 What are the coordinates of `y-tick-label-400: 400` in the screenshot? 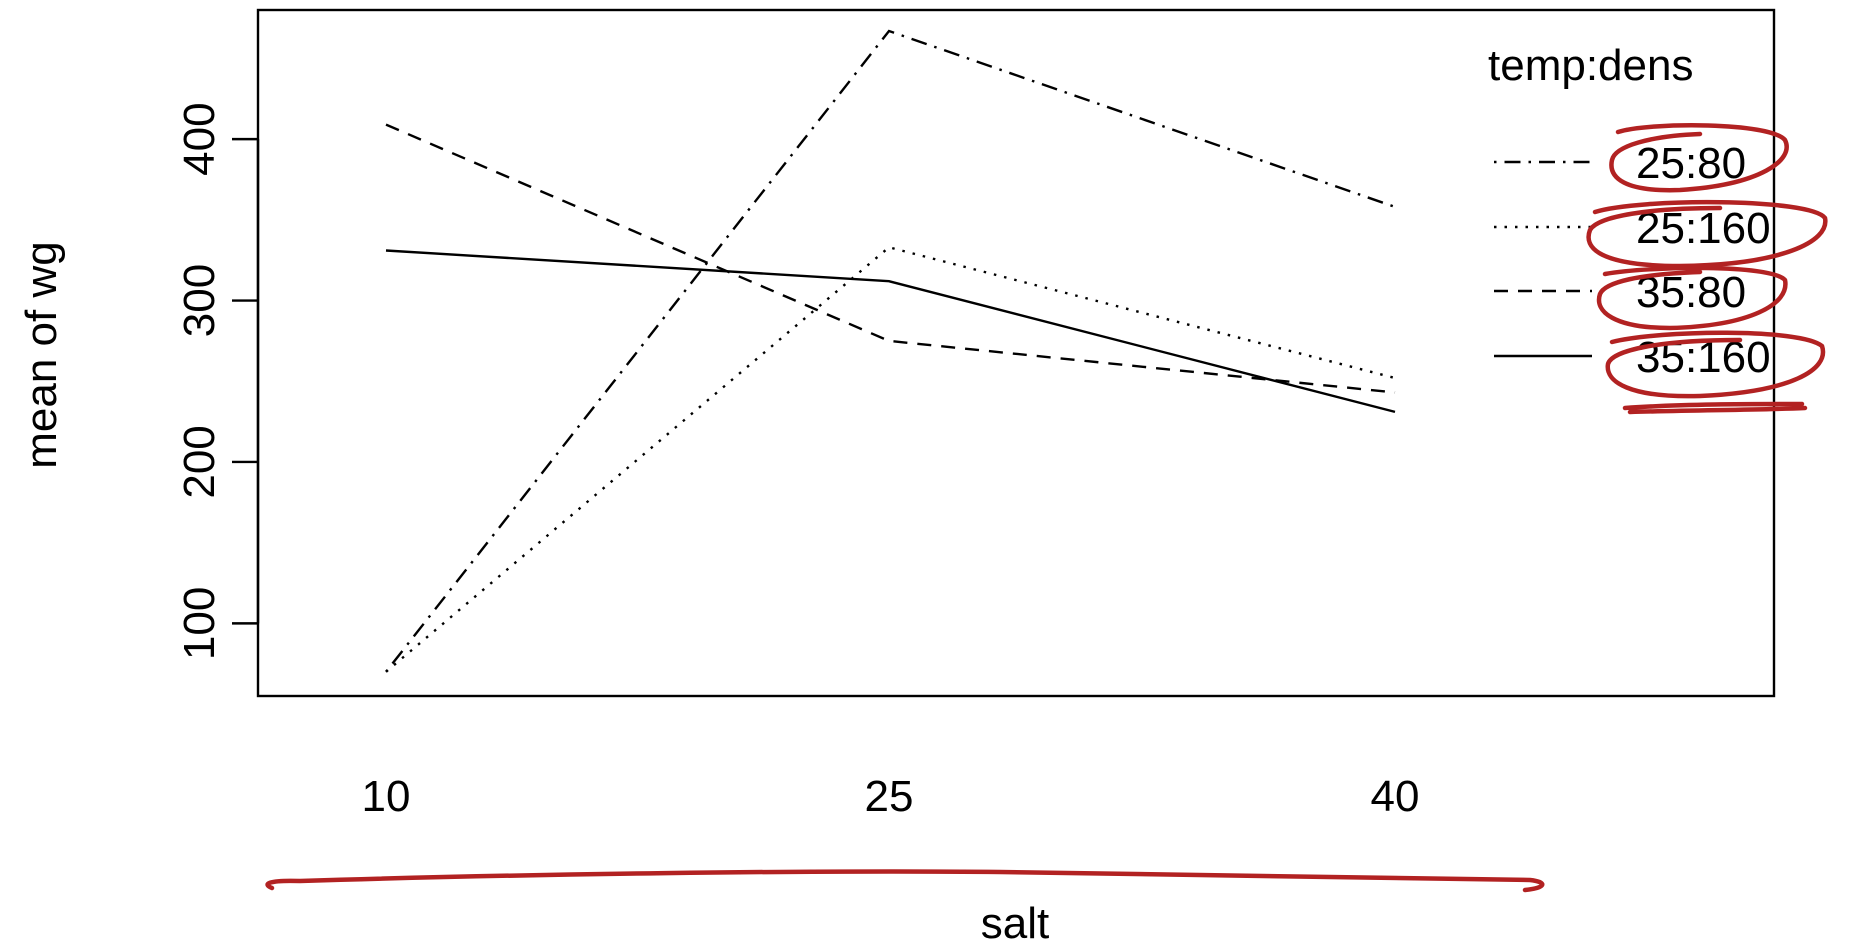 It's located at (199, 138).